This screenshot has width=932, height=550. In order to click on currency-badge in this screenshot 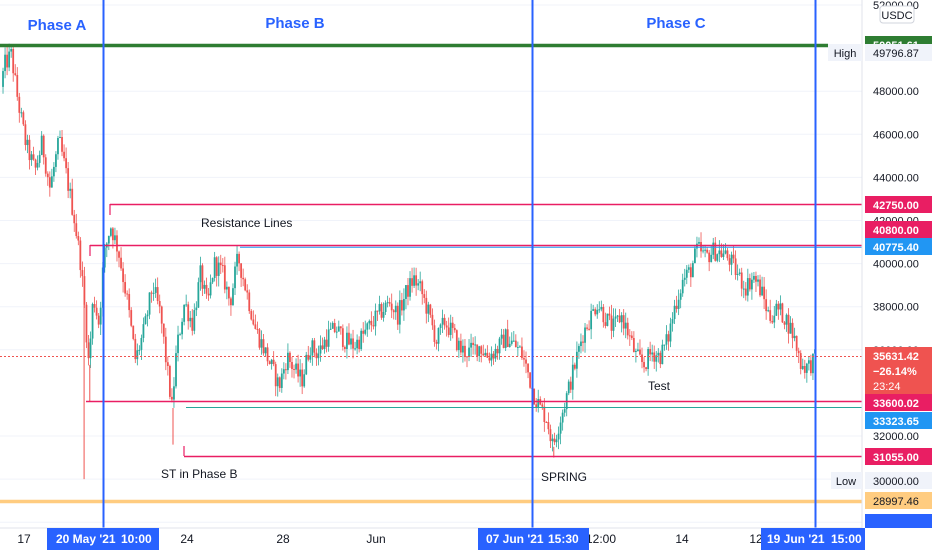, I will do `click(897, 14)`.